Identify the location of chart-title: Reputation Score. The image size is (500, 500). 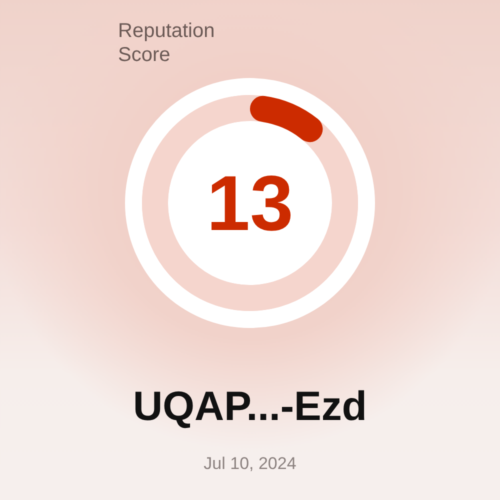
(167, 43).